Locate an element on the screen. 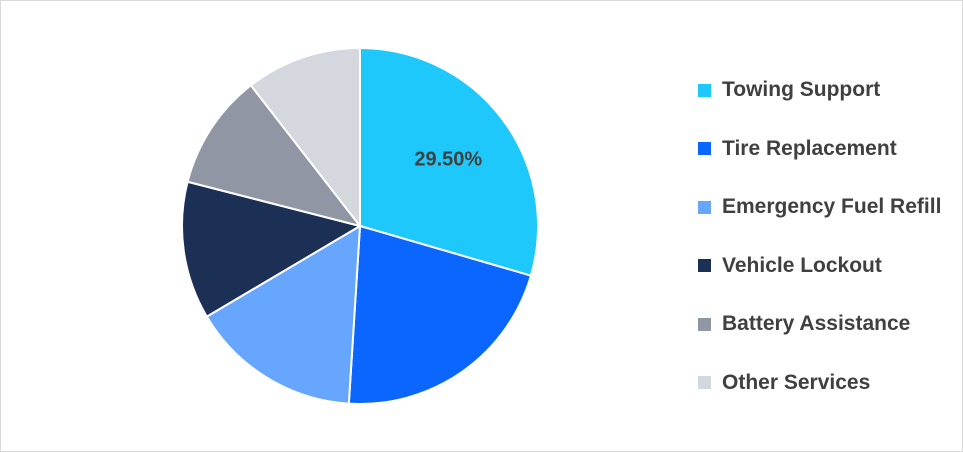  legend-item: Battery Assistance is located at coordinates (819, 324).